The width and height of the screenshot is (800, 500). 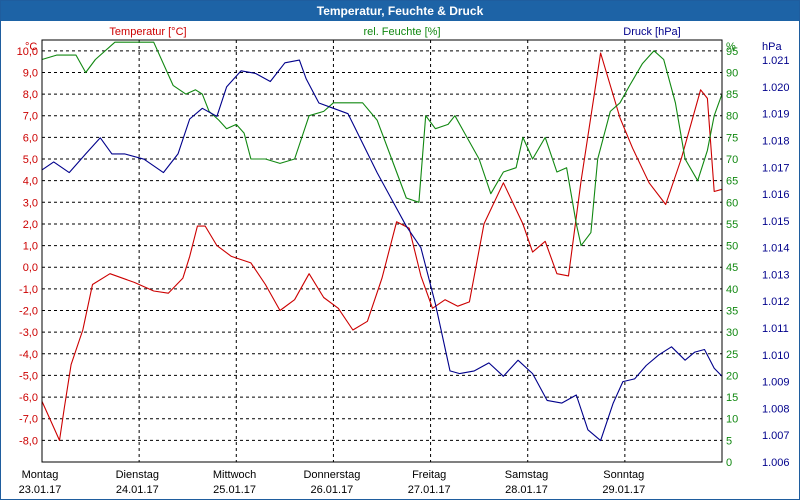 What do you see at coordinates (30, 138) in the screenshot?
I see `temperature-tick-label: 6,0` at bounding box center [30, 138].